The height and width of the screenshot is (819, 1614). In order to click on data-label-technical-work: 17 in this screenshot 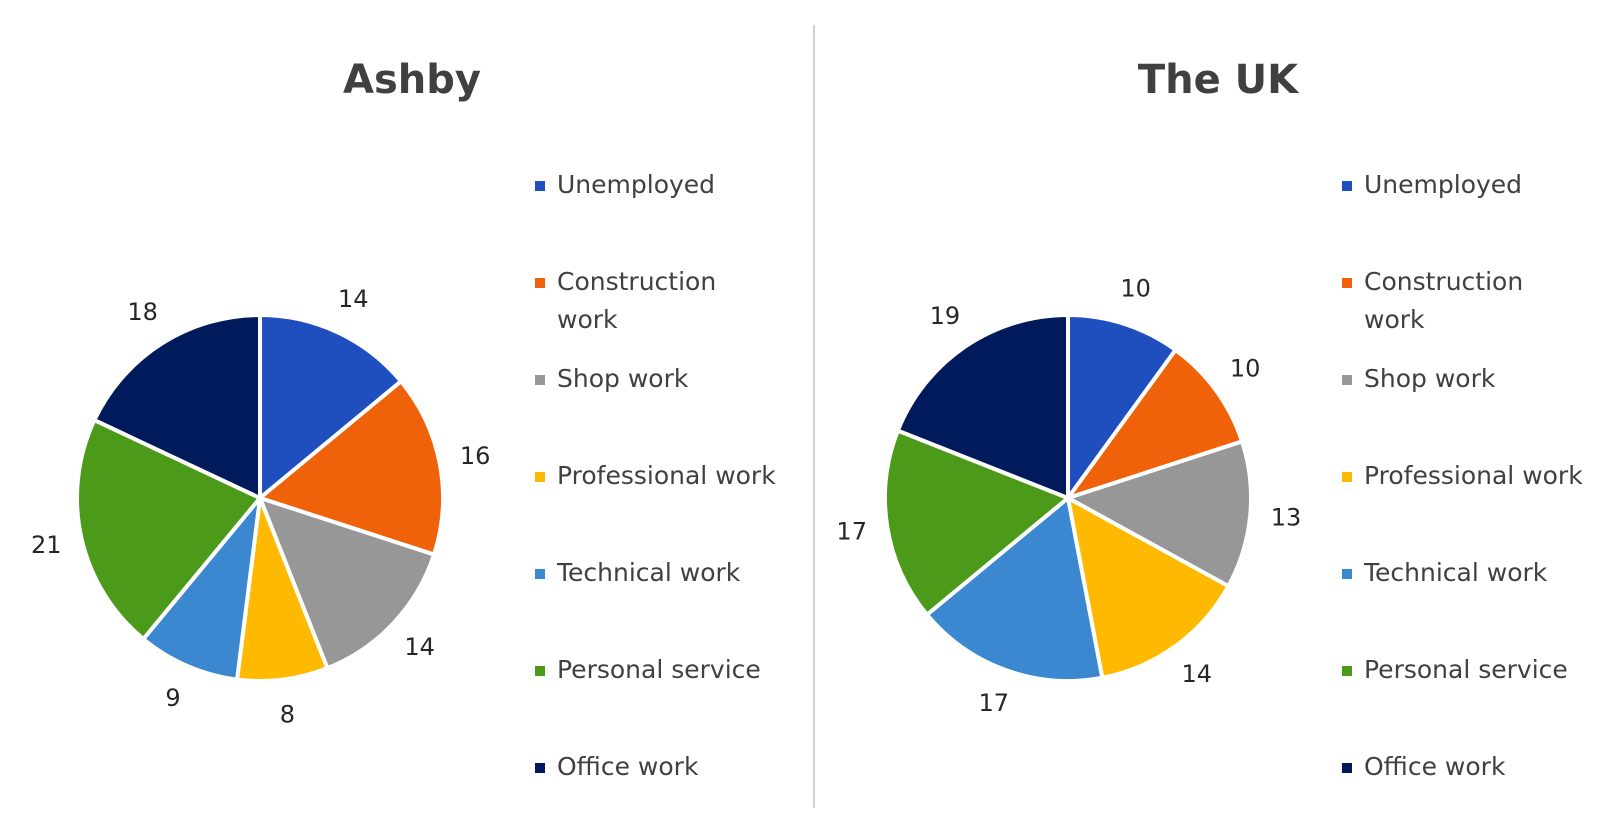, I will do `click(994, 703)`.